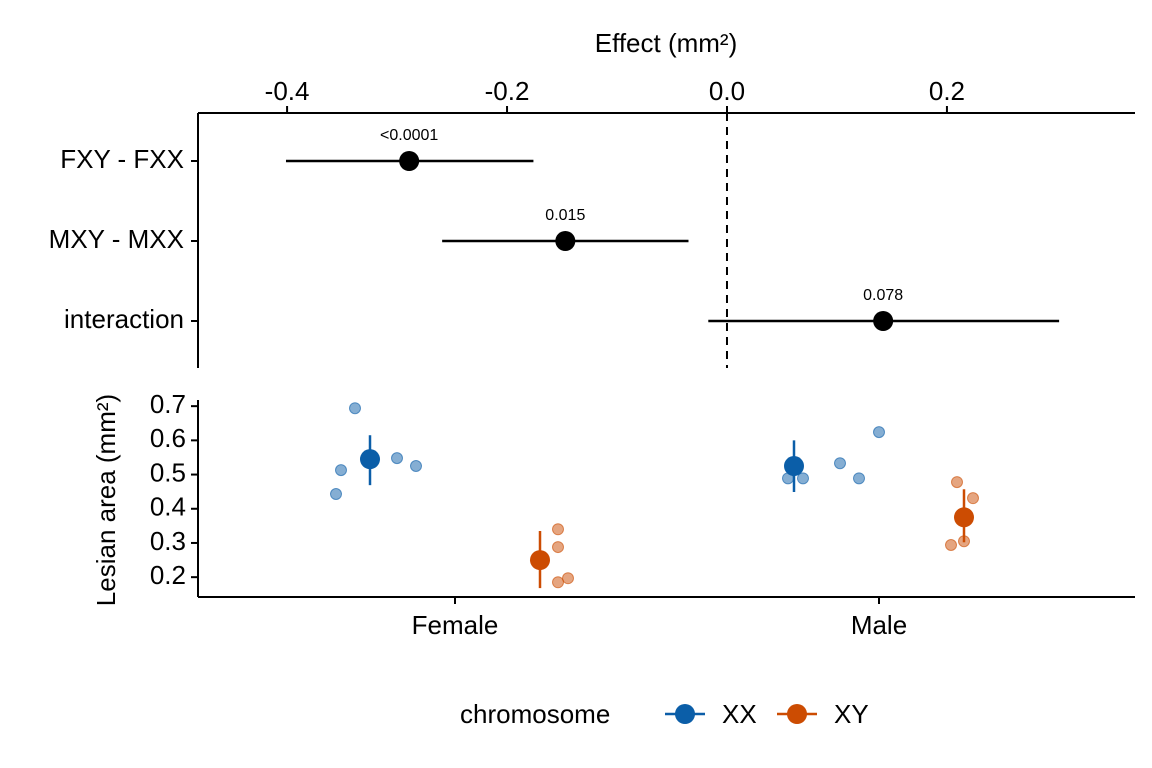 The height and width of the screenshot is (768, 1152). I want to click on x-tick-label: 0.0, so click(727, 91).